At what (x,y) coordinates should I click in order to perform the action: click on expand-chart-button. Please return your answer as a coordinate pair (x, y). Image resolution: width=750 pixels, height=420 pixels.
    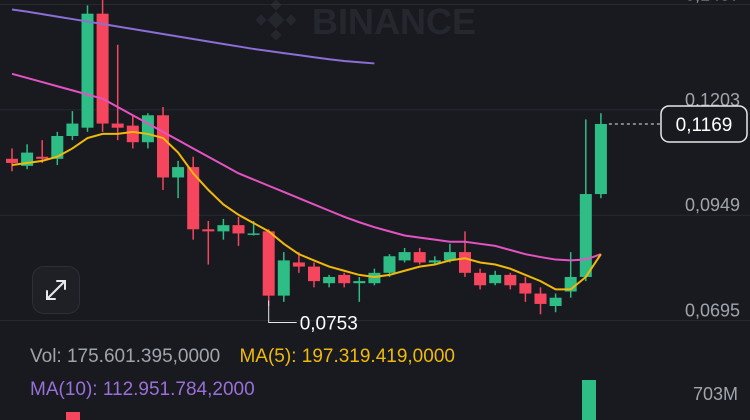
    Looking at the image, I should click on (56, 290).